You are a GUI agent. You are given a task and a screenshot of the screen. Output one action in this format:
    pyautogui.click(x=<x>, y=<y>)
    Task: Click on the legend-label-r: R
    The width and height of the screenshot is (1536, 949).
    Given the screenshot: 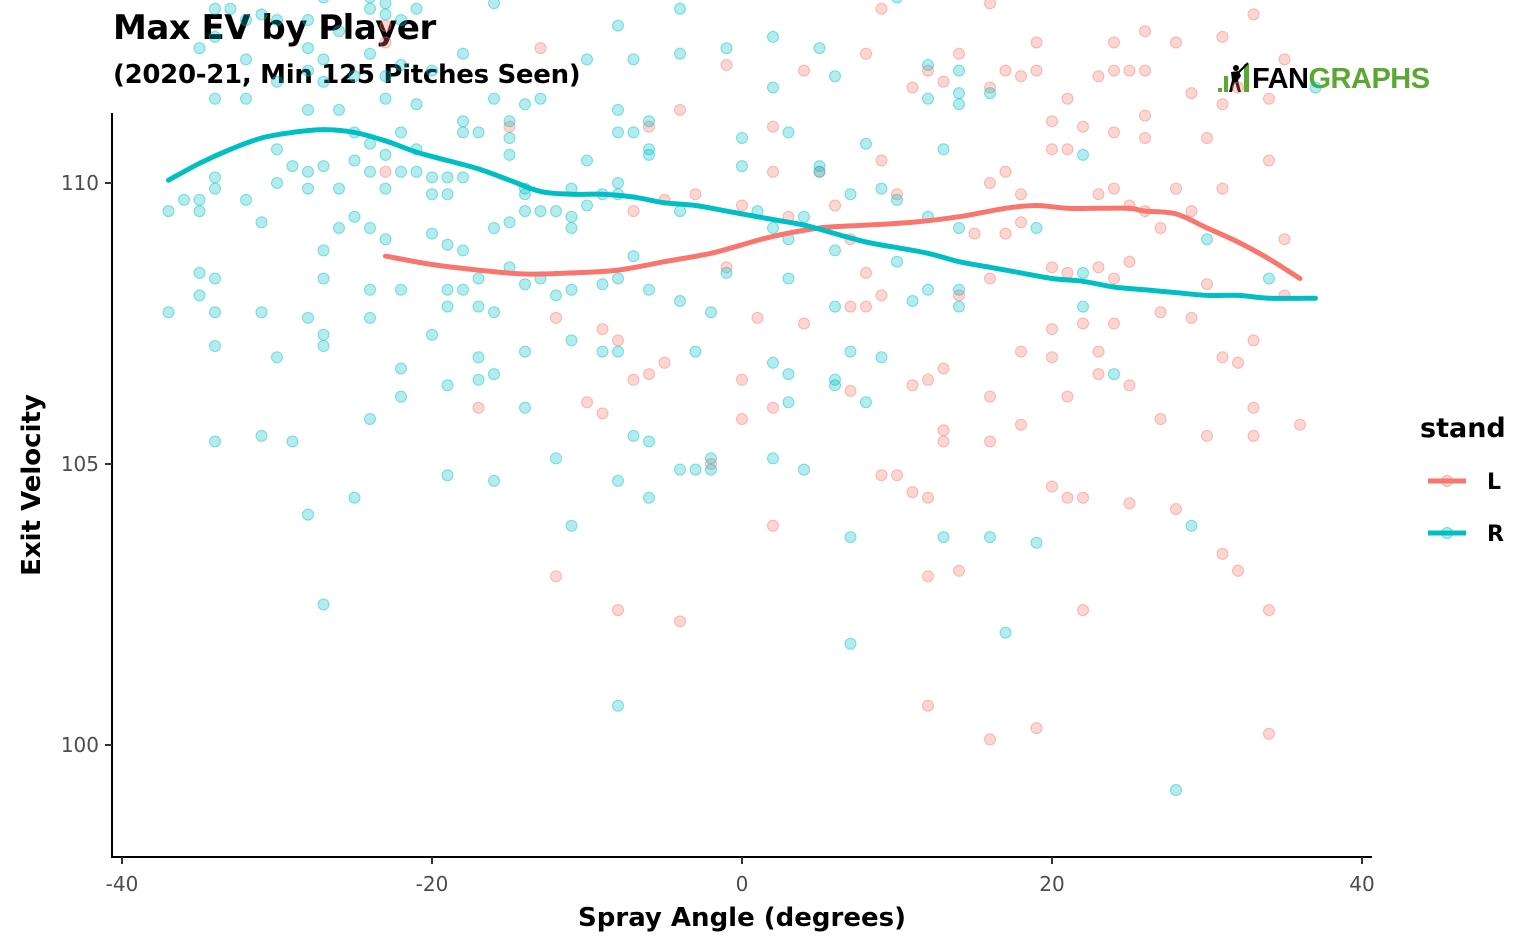 What is the action you would take?
    pyautogui.click(x=1495, y=534)
    